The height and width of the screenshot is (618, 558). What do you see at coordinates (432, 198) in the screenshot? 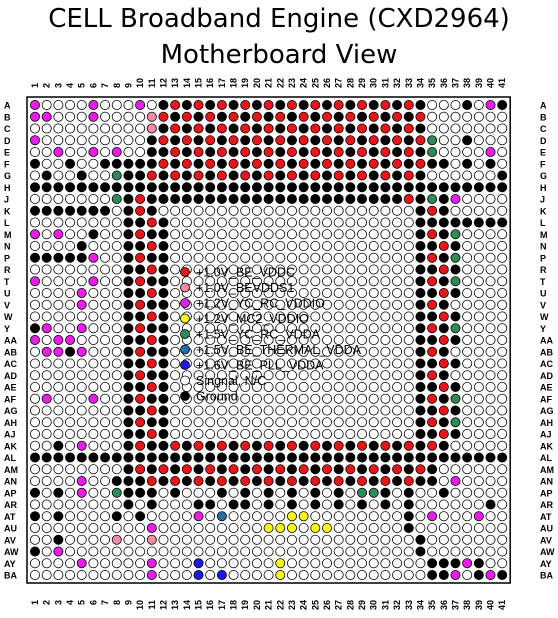
I see `ball-J35` at bounding box center [432, 198].